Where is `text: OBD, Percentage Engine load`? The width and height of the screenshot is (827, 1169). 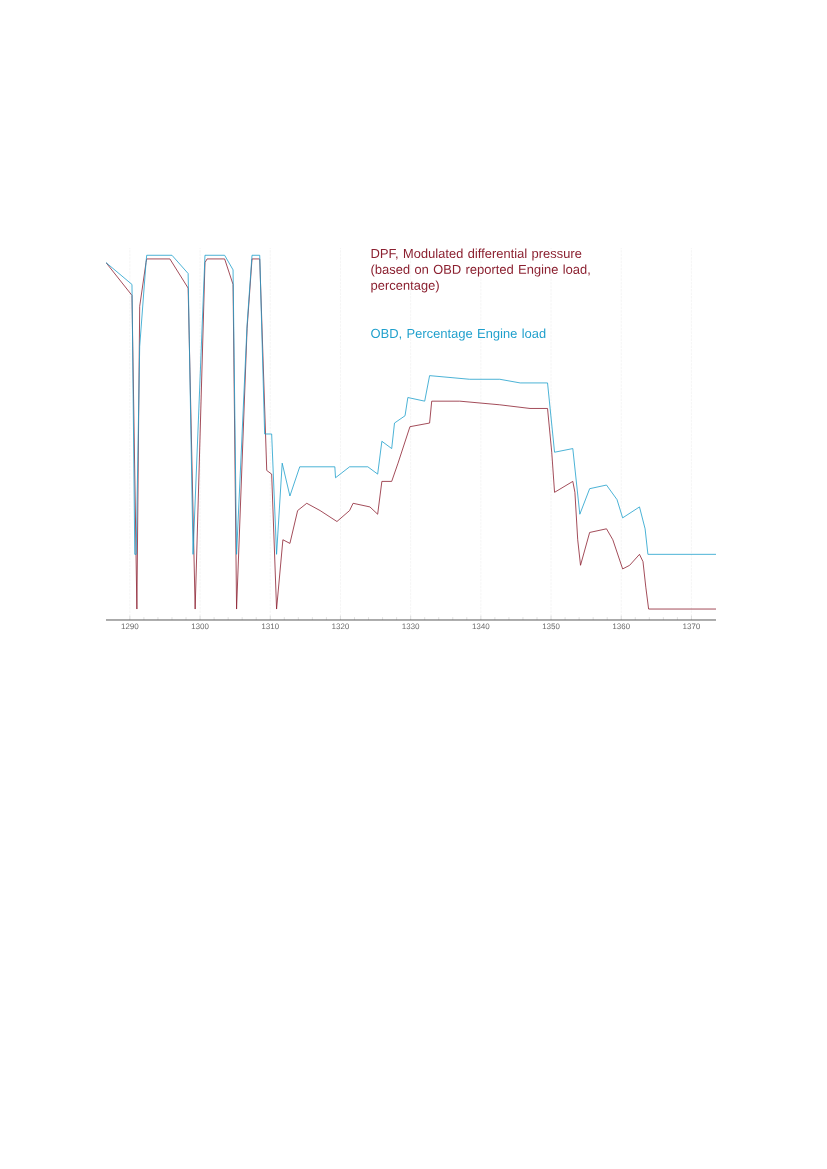
text: OBD, Percentage Engine load is located at coordinates (458, 334).